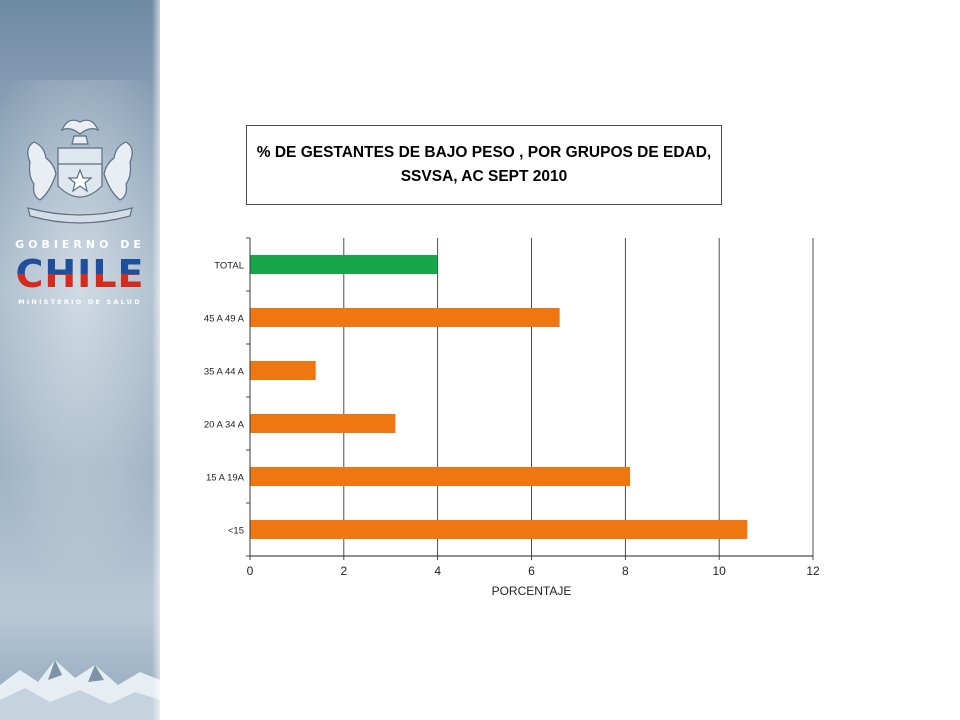 The image size is (960, 720). Describe the element at coordinates (156, 360) in the screenshot. I see `sidebar-edge` at that location.